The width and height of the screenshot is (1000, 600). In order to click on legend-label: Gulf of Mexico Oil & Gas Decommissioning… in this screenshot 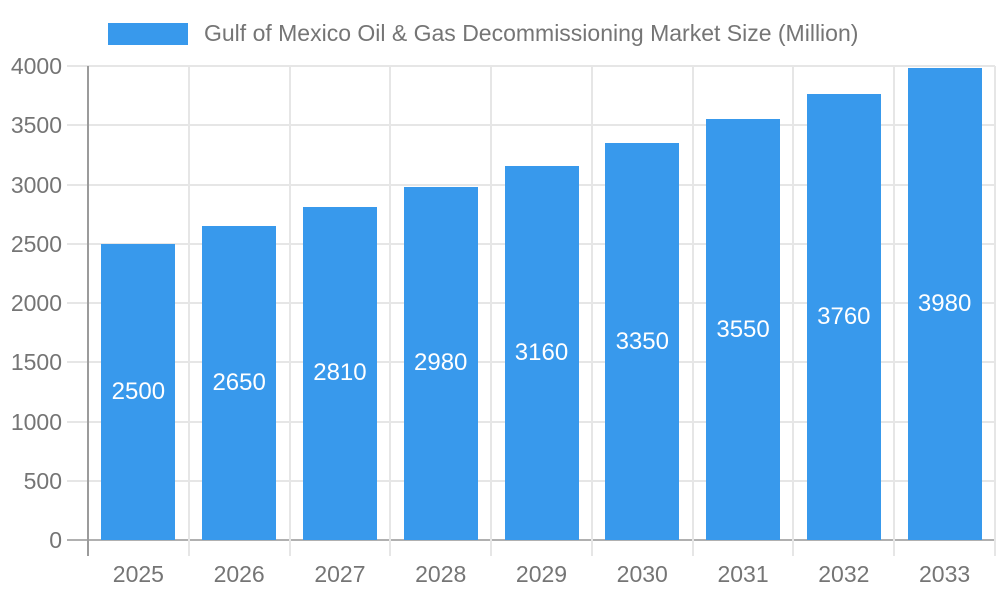, I will do `click(531, 33)`.